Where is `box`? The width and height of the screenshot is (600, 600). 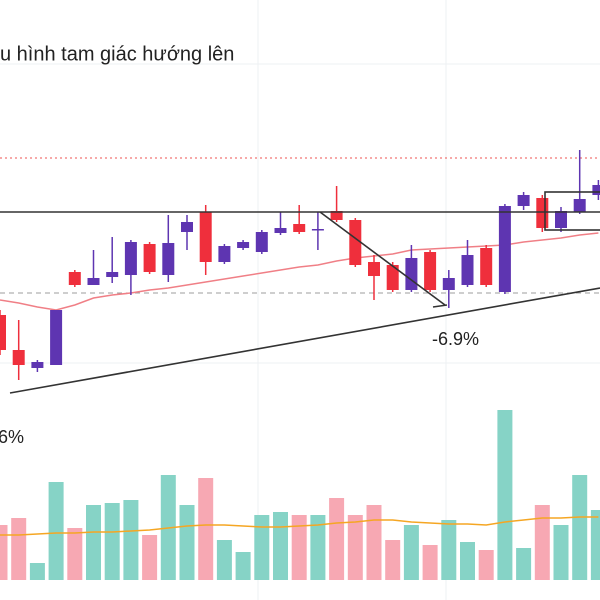 box is located at coordinates (572, 211).